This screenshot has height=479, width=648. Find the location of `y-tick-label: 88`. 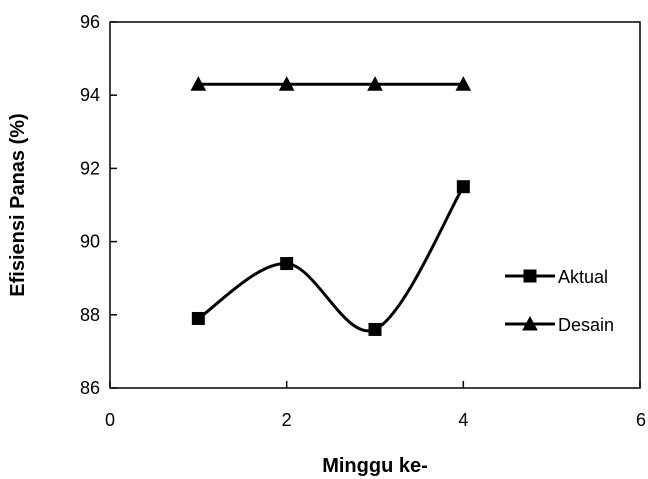

y-tick-label: 88 is located at coordinates (90, 315).